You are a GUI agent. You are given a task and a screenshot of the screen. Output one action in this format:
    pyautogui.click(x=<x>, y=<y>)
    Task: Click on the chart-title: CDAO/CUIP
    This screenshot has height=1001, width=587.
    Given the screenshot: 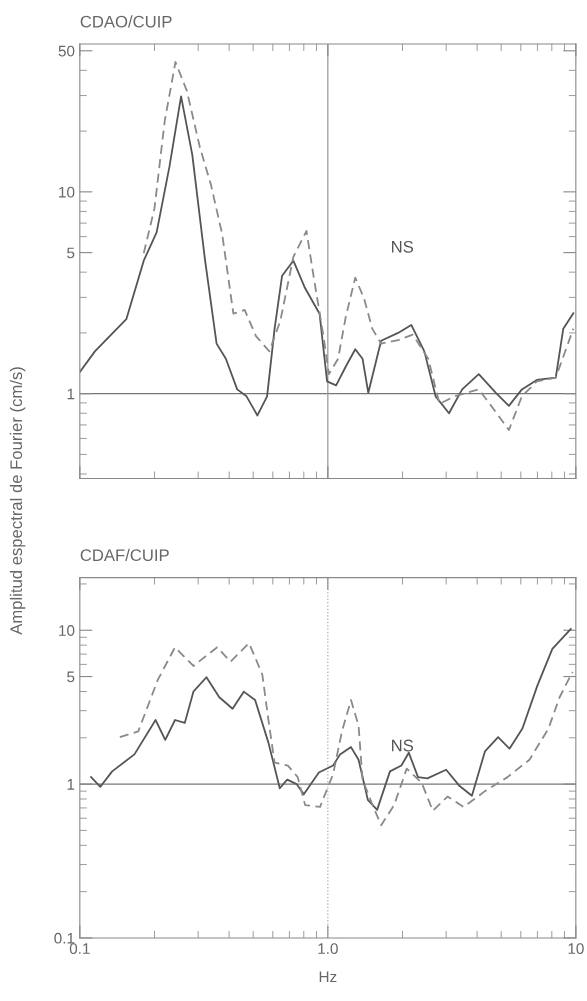 What is the action you would take?
    pyautogui.click(x=126, y=21)
    